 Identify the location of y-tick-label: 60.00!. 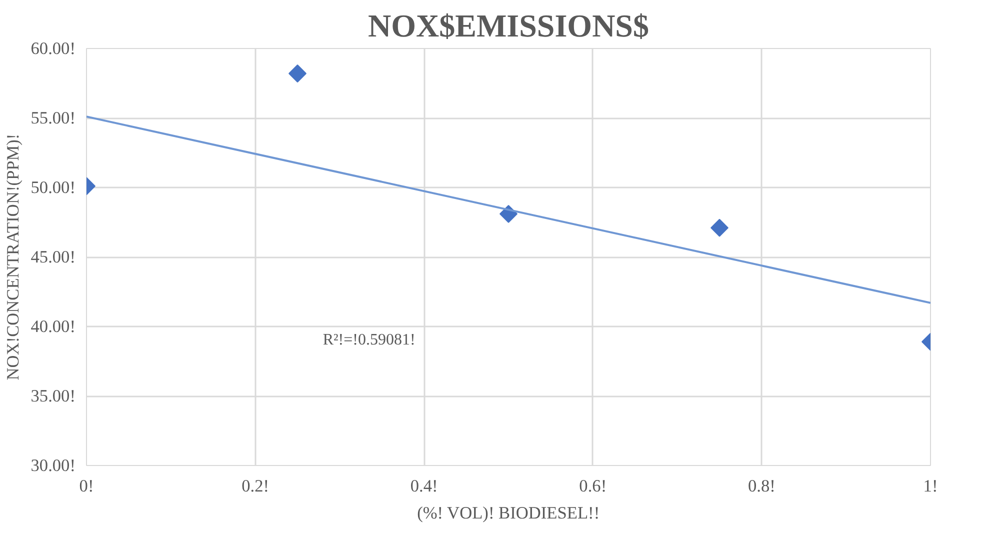
(53, 48).